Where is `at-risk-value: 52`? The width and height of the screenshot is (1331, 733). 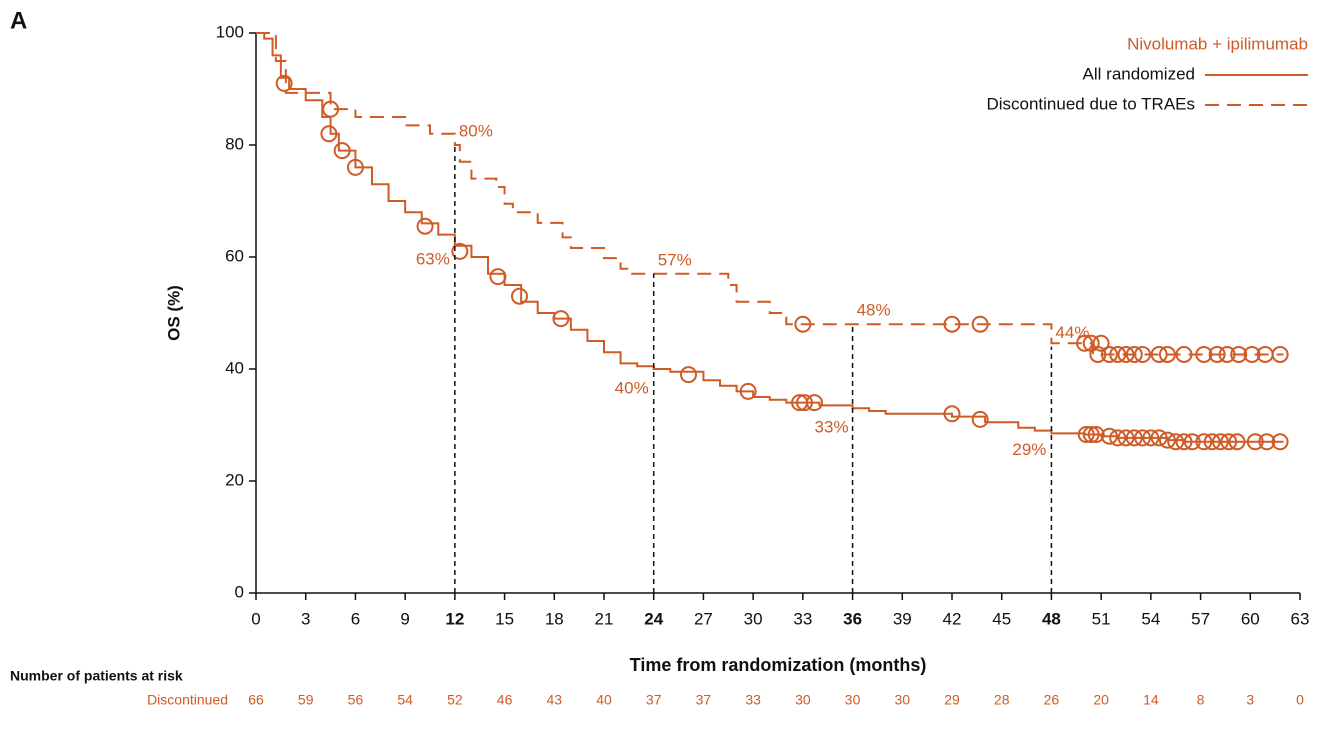 at-risk-value: 52 is located at coordinates (455, 700).